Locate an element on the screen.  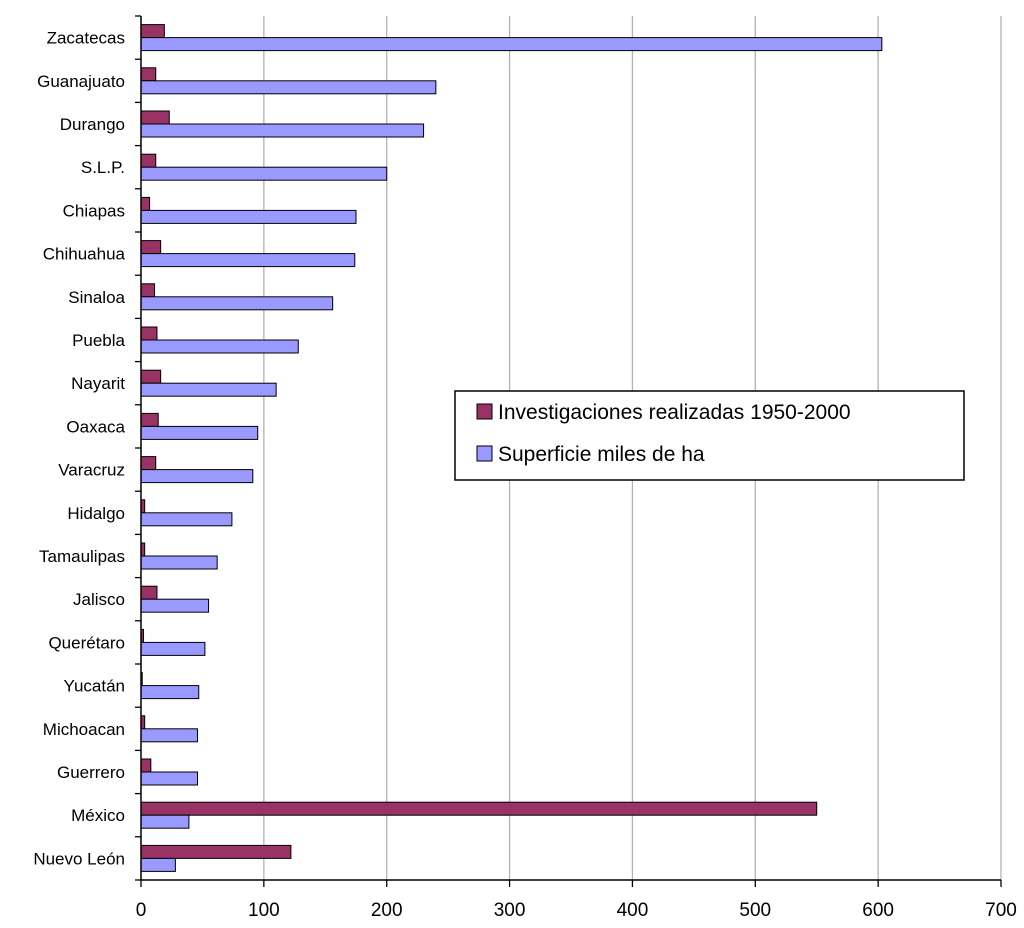
category-label: Tamaulipas is located at coordinates (82, 556).